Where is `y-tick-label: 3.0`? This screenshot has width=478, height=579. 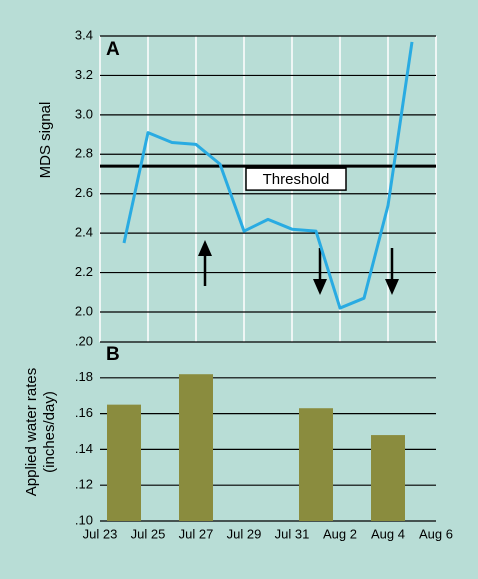 y-tick-label: 3.0 is located at coordinates (84, 113).